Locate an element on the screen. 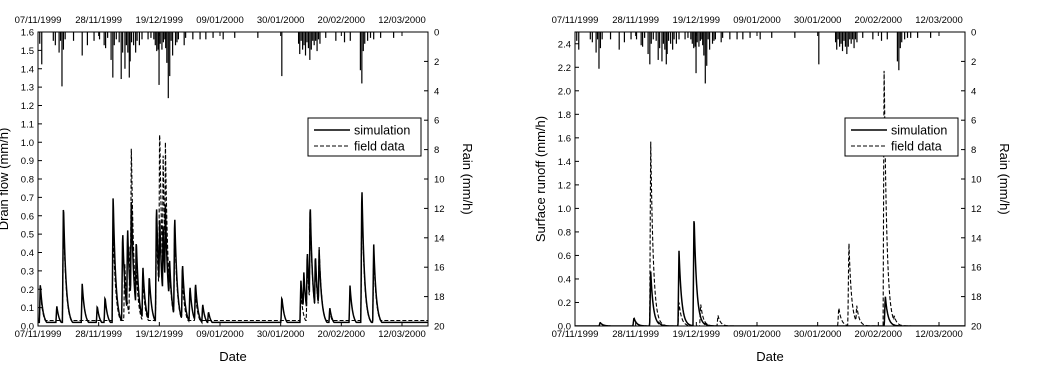  y-tick-label: 0.5 is located at coordinates (27, 235).